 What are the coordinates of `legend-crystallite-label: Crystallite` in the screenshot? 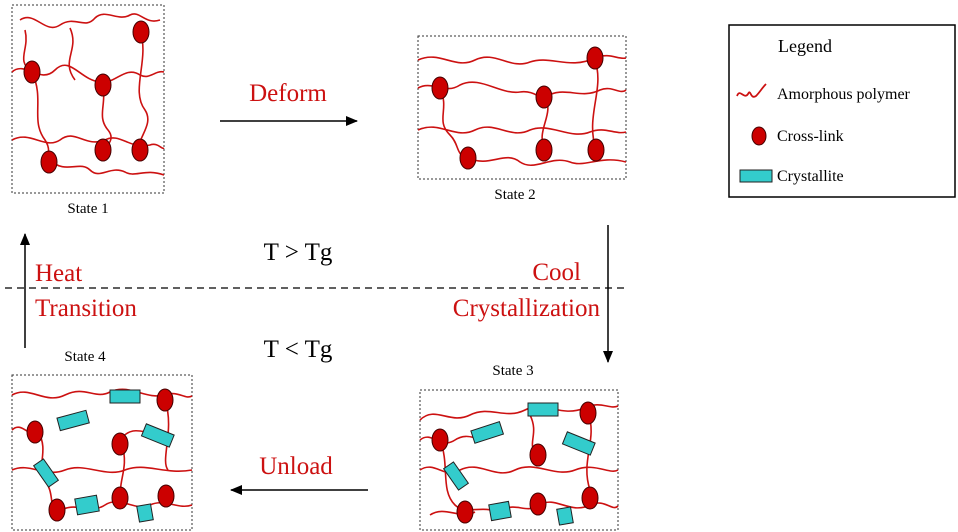 It's located at (810, 176).